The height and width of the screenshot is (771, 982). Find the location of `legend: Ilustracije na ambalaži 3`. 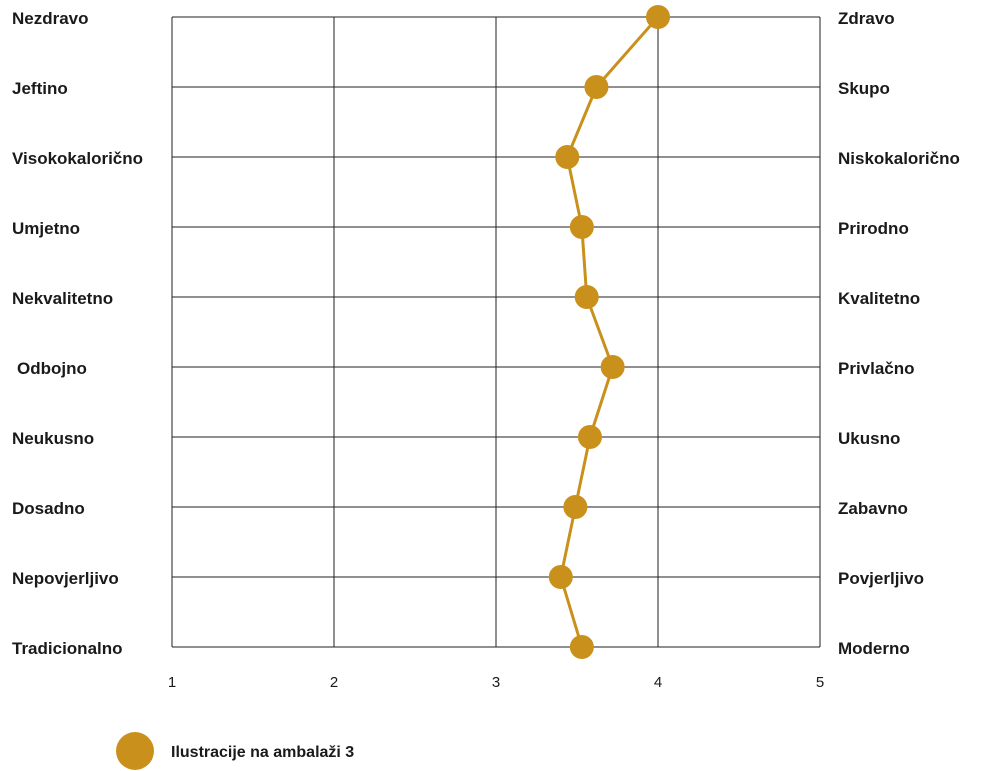

legend: Ilustracije na ambalaži 3 is located at coordinates (235, 751).